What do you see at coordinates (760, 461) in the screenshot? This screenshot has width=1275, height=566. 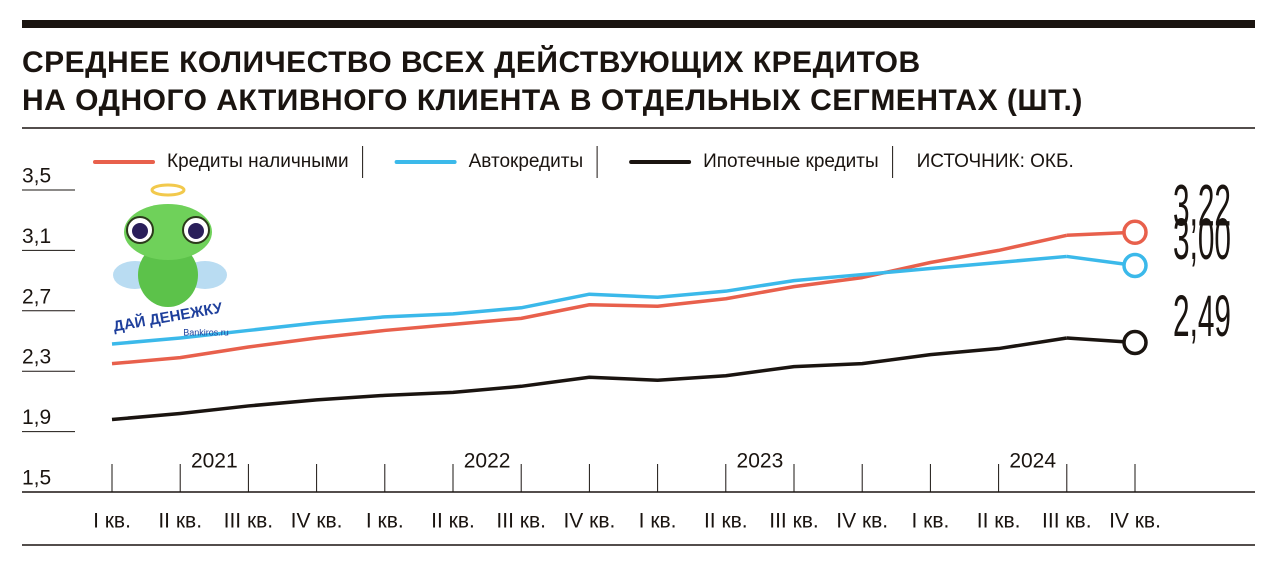 I see `x-group-label: 2023` at bounding box center [760, 461].